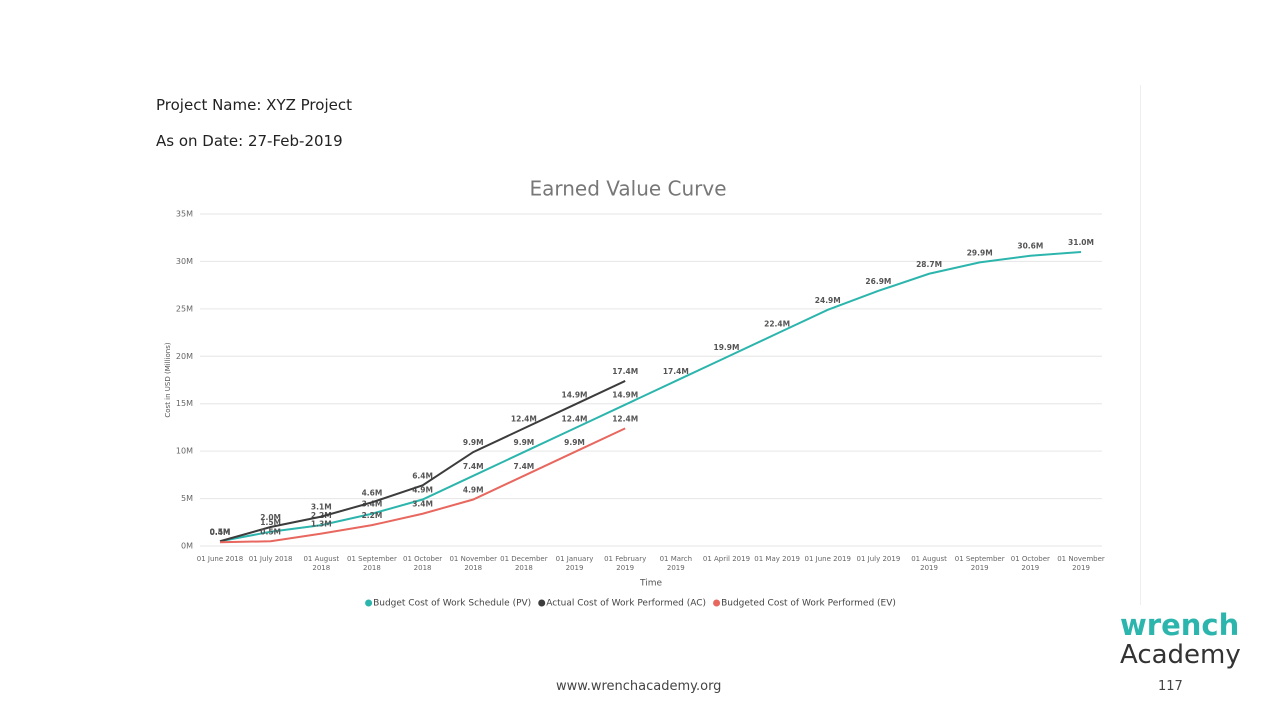 Image resolution: width=1280 pixels, height=720 pixels. Describe the element at coordinates (168, 379) in the screenshot. I see `y-axis-label: Cost in USD (Millions)` at that location.